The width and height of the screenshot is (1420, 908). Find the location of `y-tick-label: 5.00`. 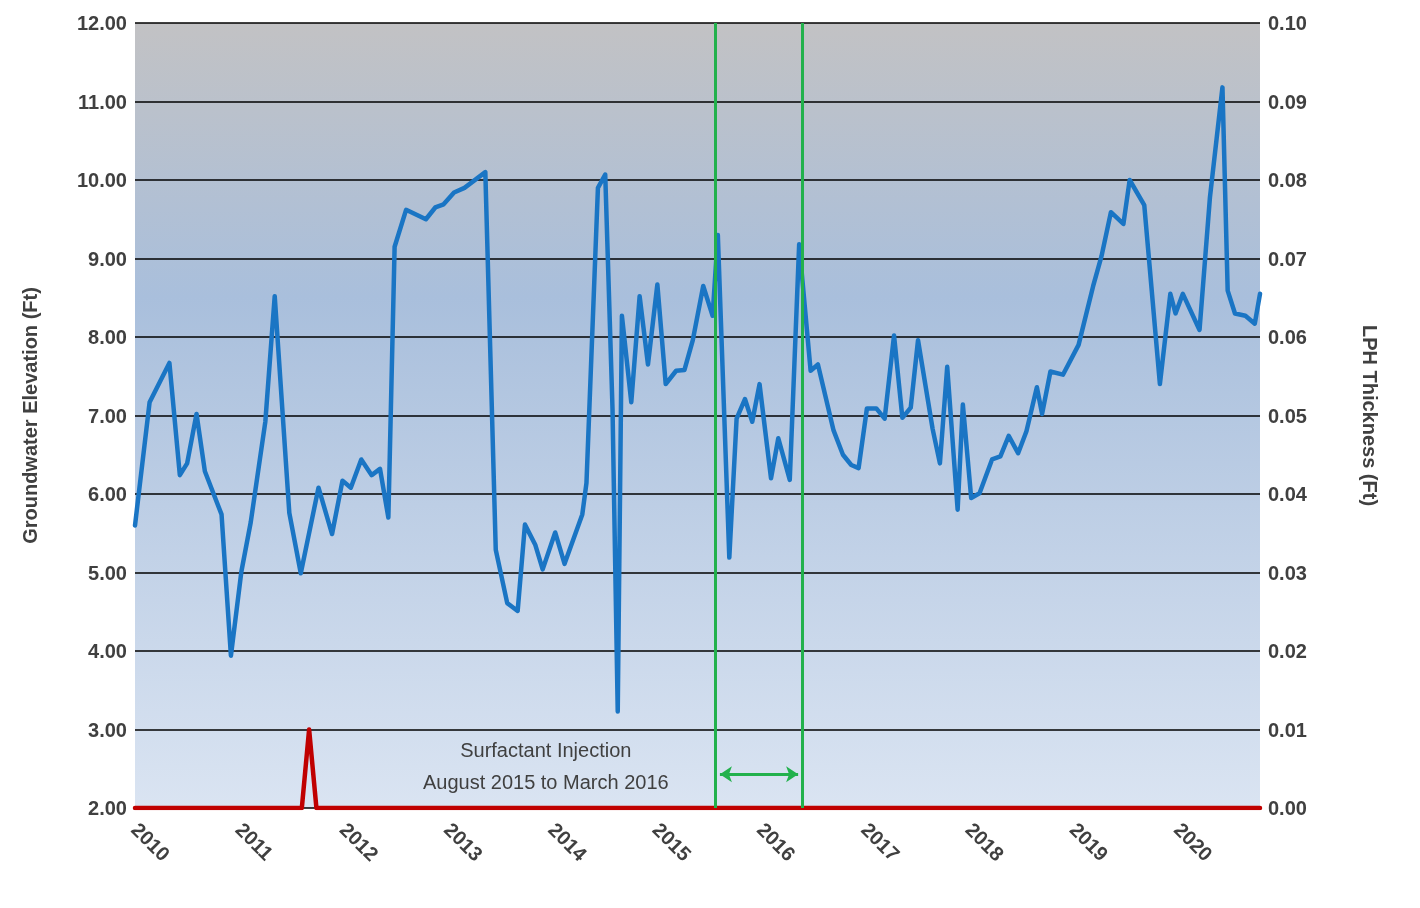

y-tick-label: 5.00 is located at coordinates (107, 572).